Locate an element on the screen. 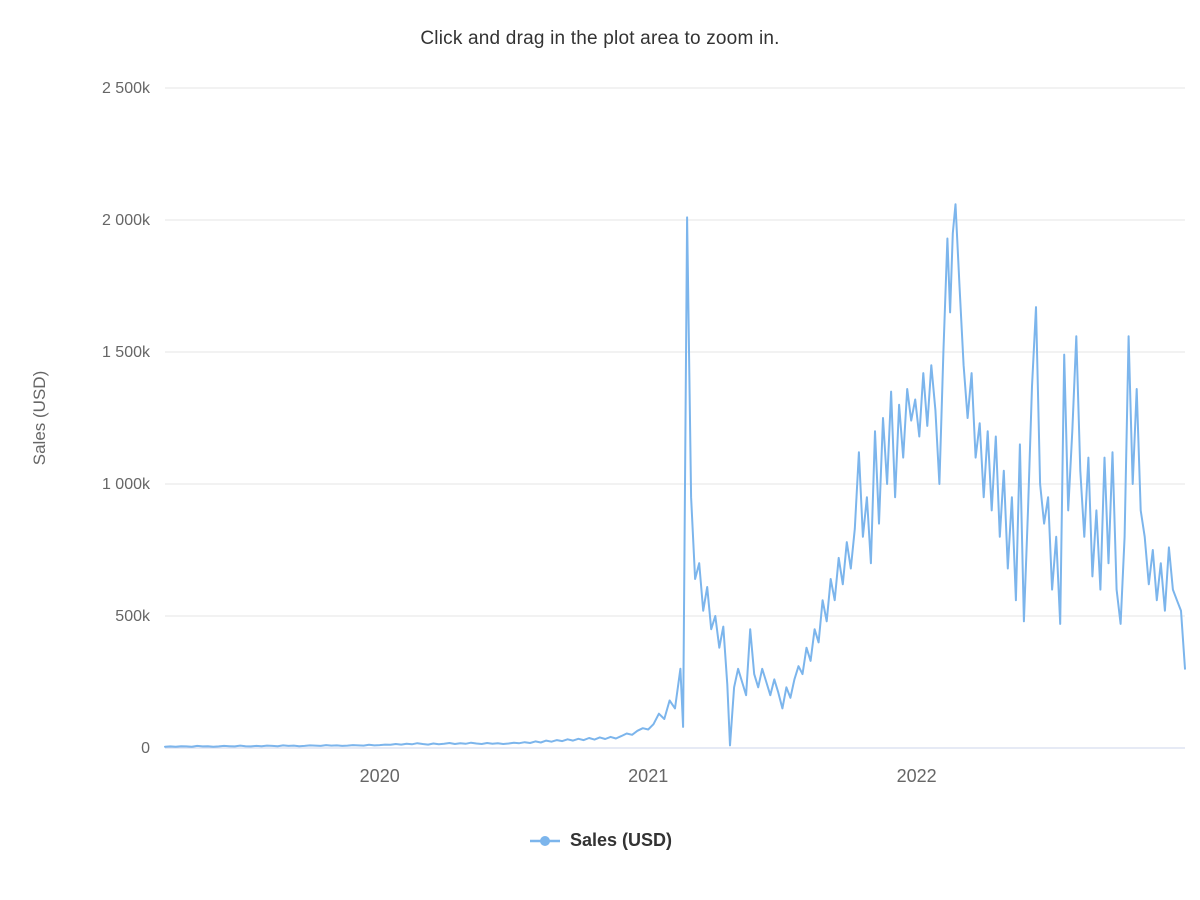  legend-label: Sales (USD) is located at coordinates (621, 840).